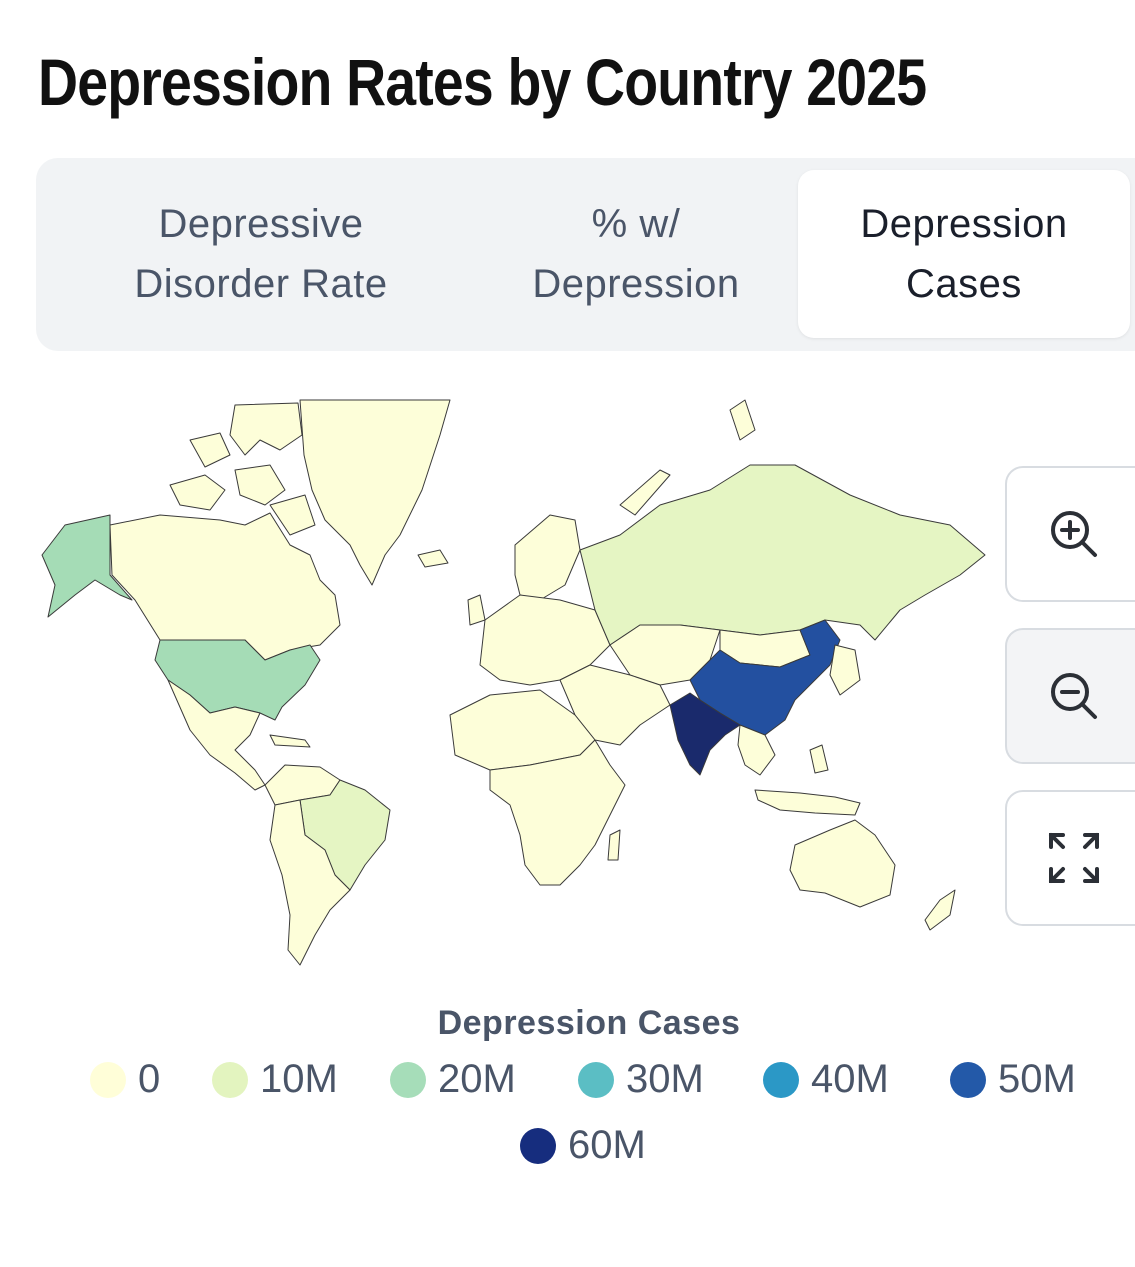 Image resolution: width=1135 pixels, height=1267 pixels. I want to click on tab-label-line: Disorder Rate, so click(261, 284).